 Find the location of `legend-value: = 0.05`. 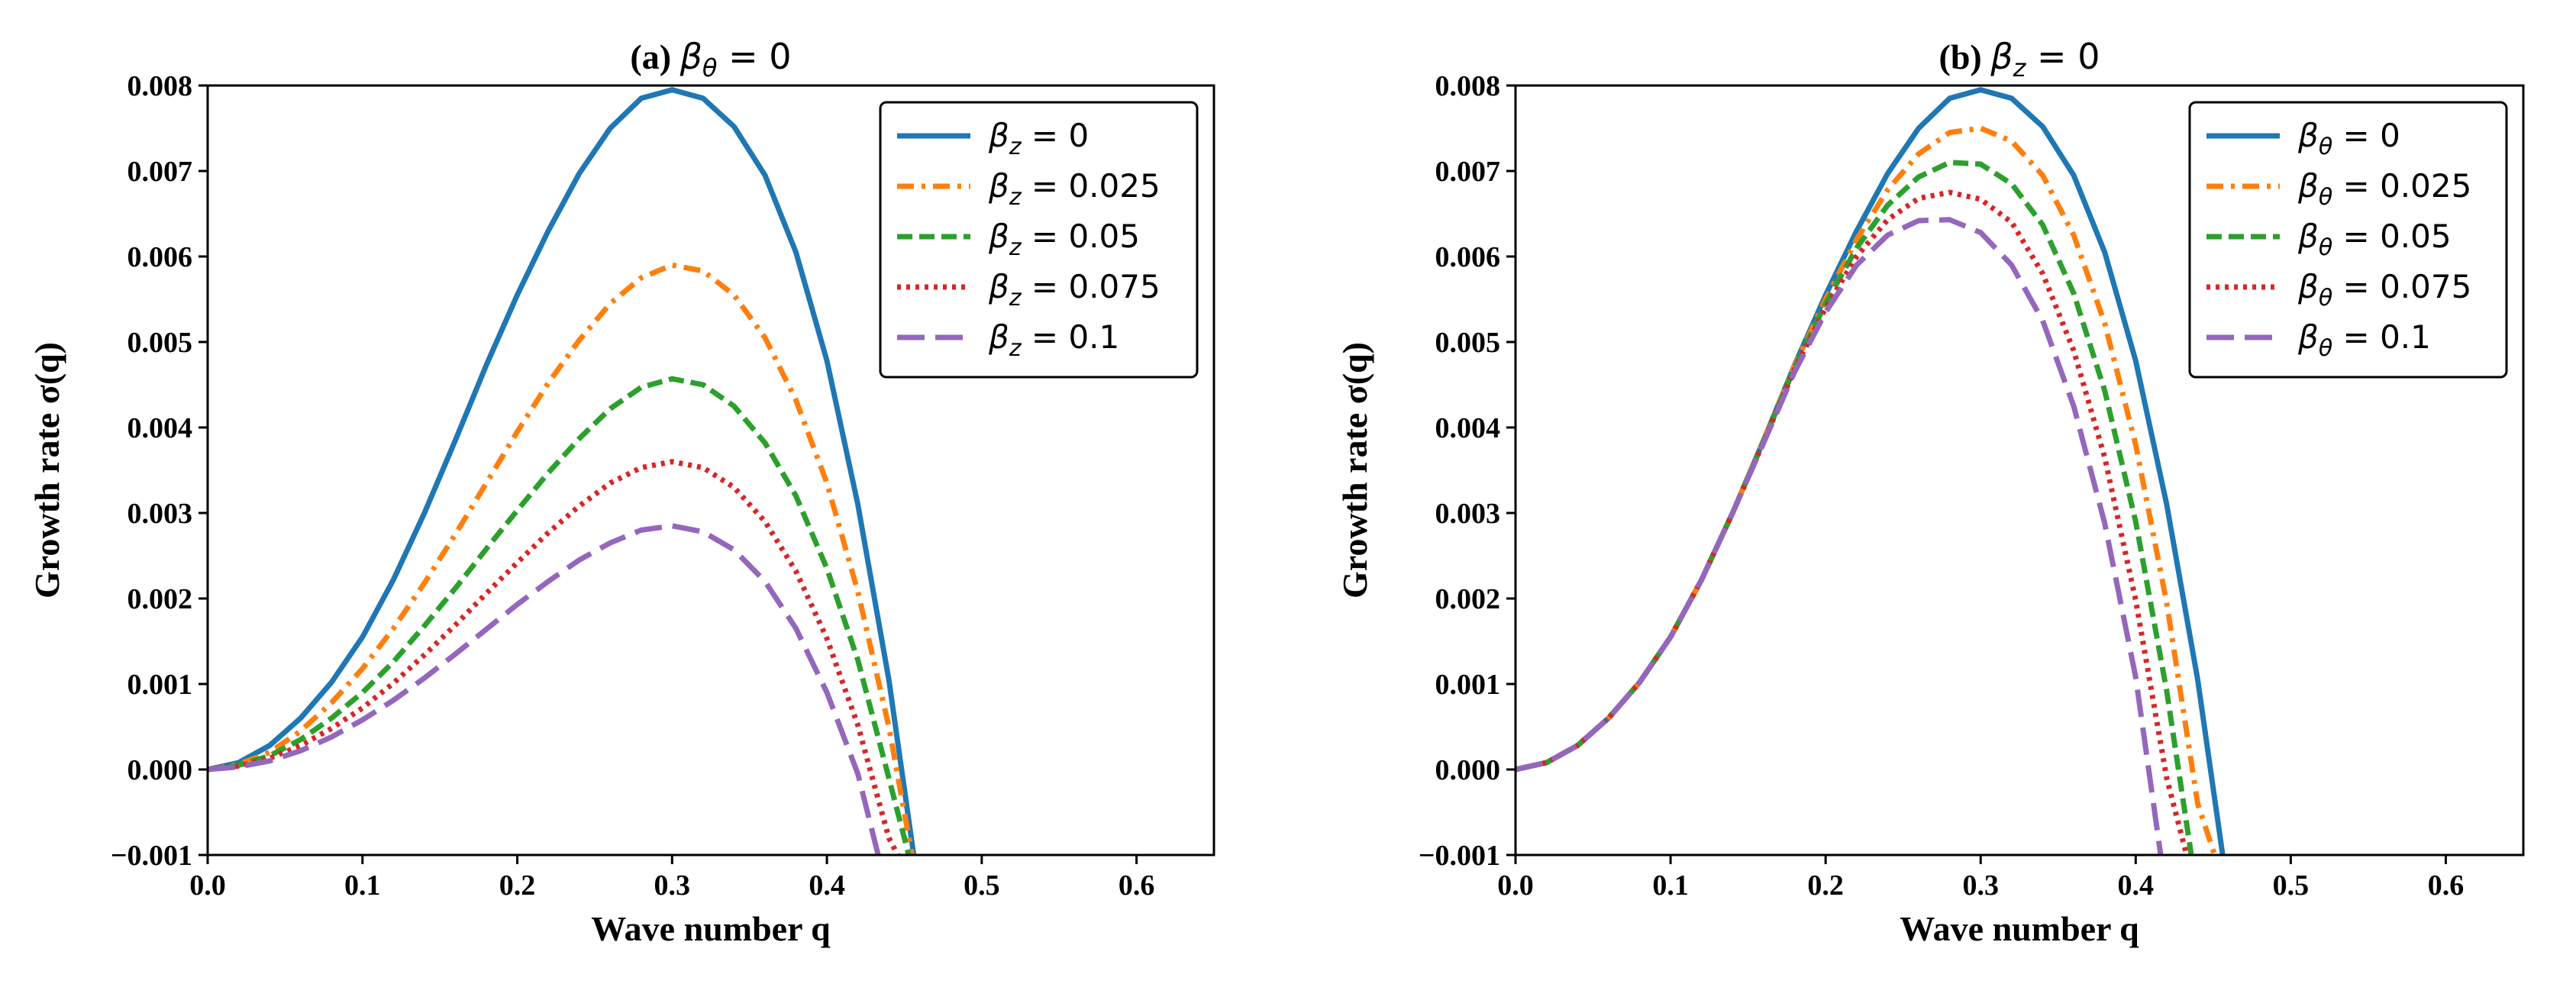

legend-value: = 0.05 is located at coordinates (1081, 236).